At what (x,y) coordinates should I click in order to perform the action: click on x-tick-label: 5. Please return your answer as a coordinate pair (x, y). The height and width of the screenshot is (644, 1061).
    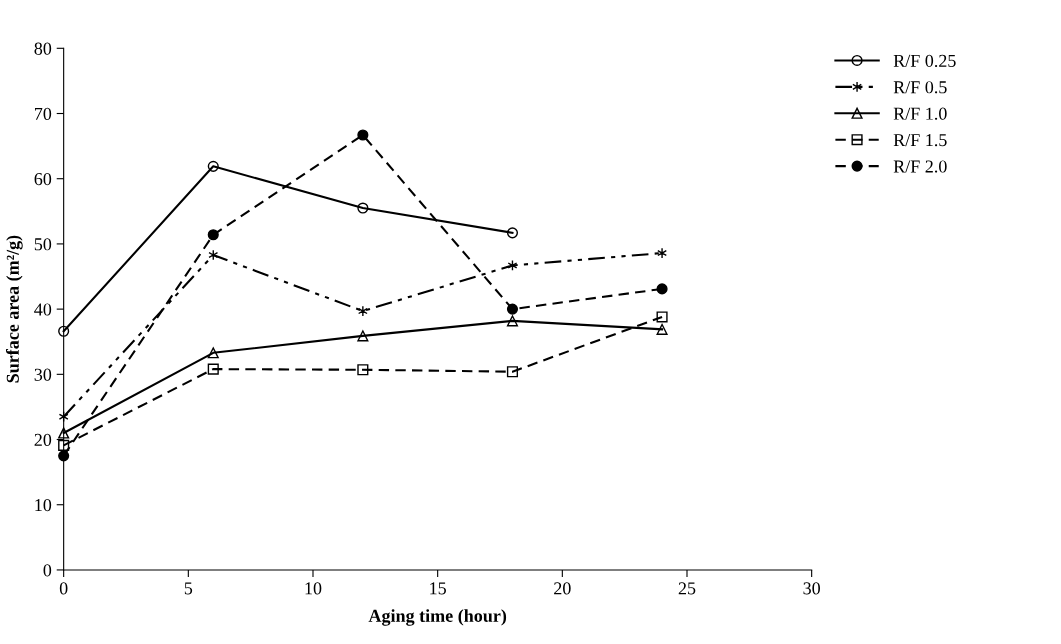
    Looking at the image, I should click on (188, 588).